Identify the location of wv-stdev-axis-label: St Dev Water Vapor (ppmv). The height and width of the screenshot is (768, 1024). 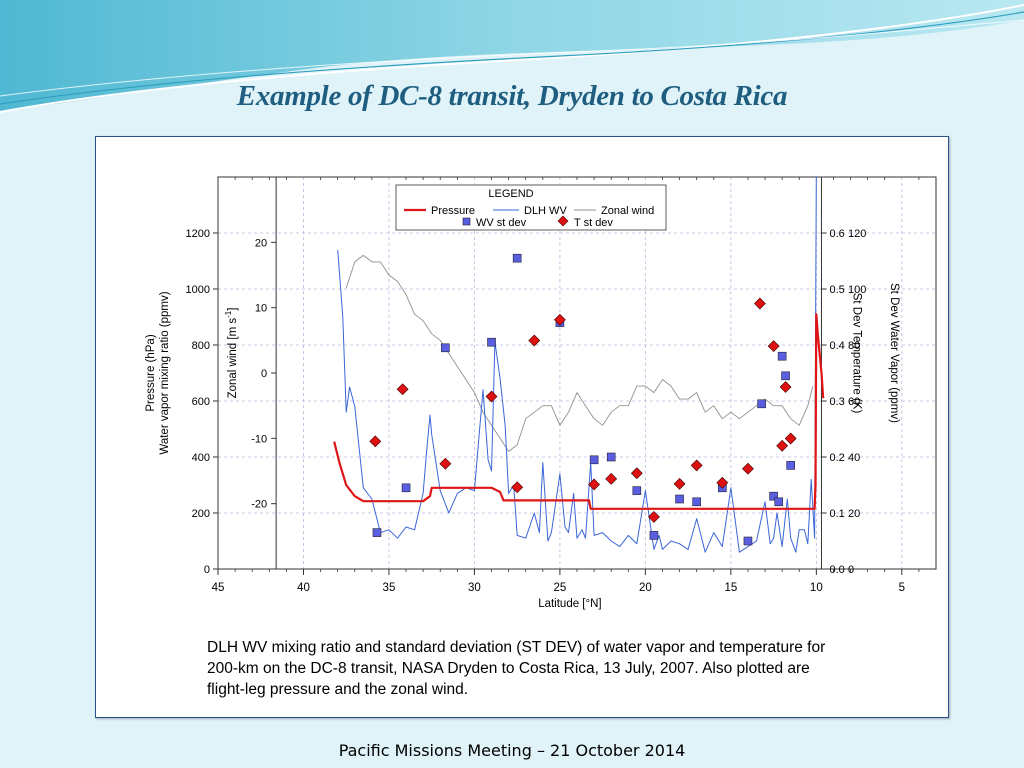
(894, 353).